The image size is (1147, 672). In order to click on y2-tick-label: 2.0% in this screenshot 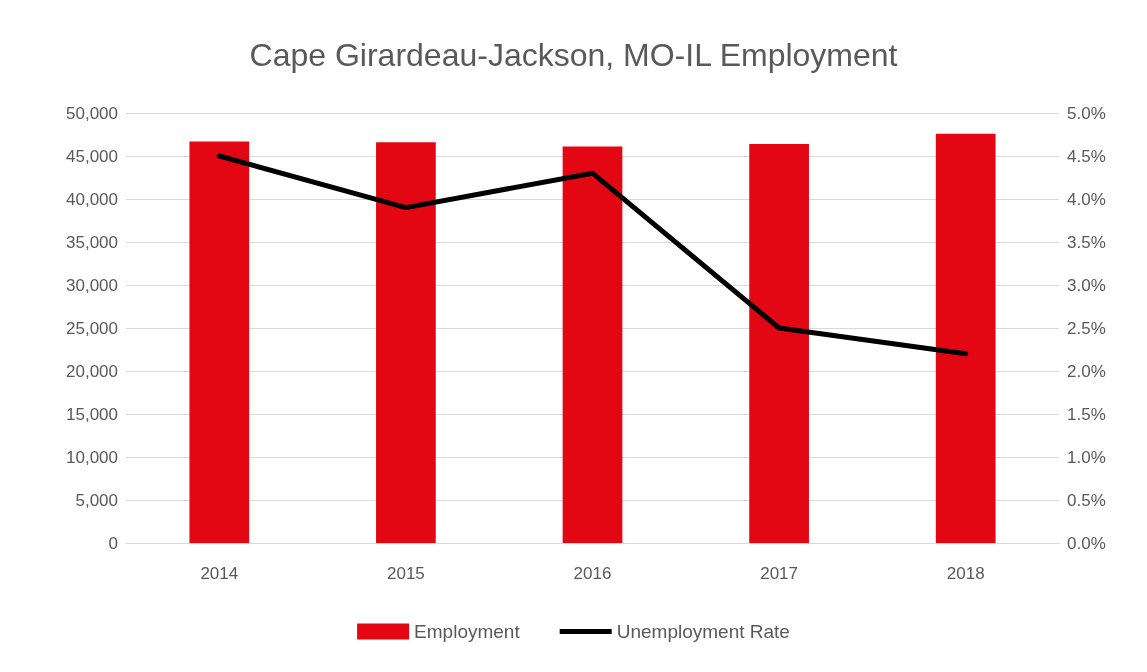, I will do `click(1086, 371)`.